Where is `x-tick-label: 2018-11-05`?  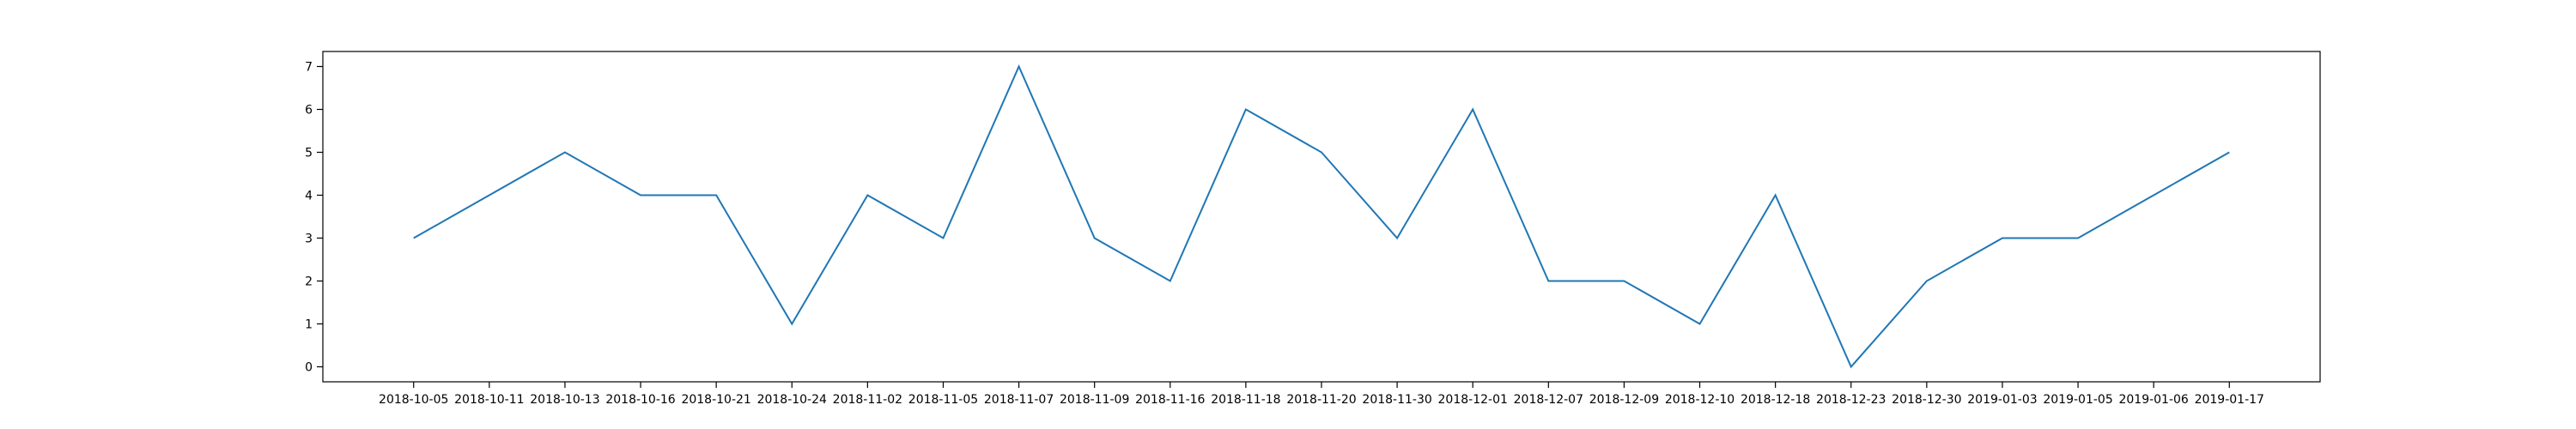 x-tick-label: 2018-11-05 is located at coordinates (943, 400).